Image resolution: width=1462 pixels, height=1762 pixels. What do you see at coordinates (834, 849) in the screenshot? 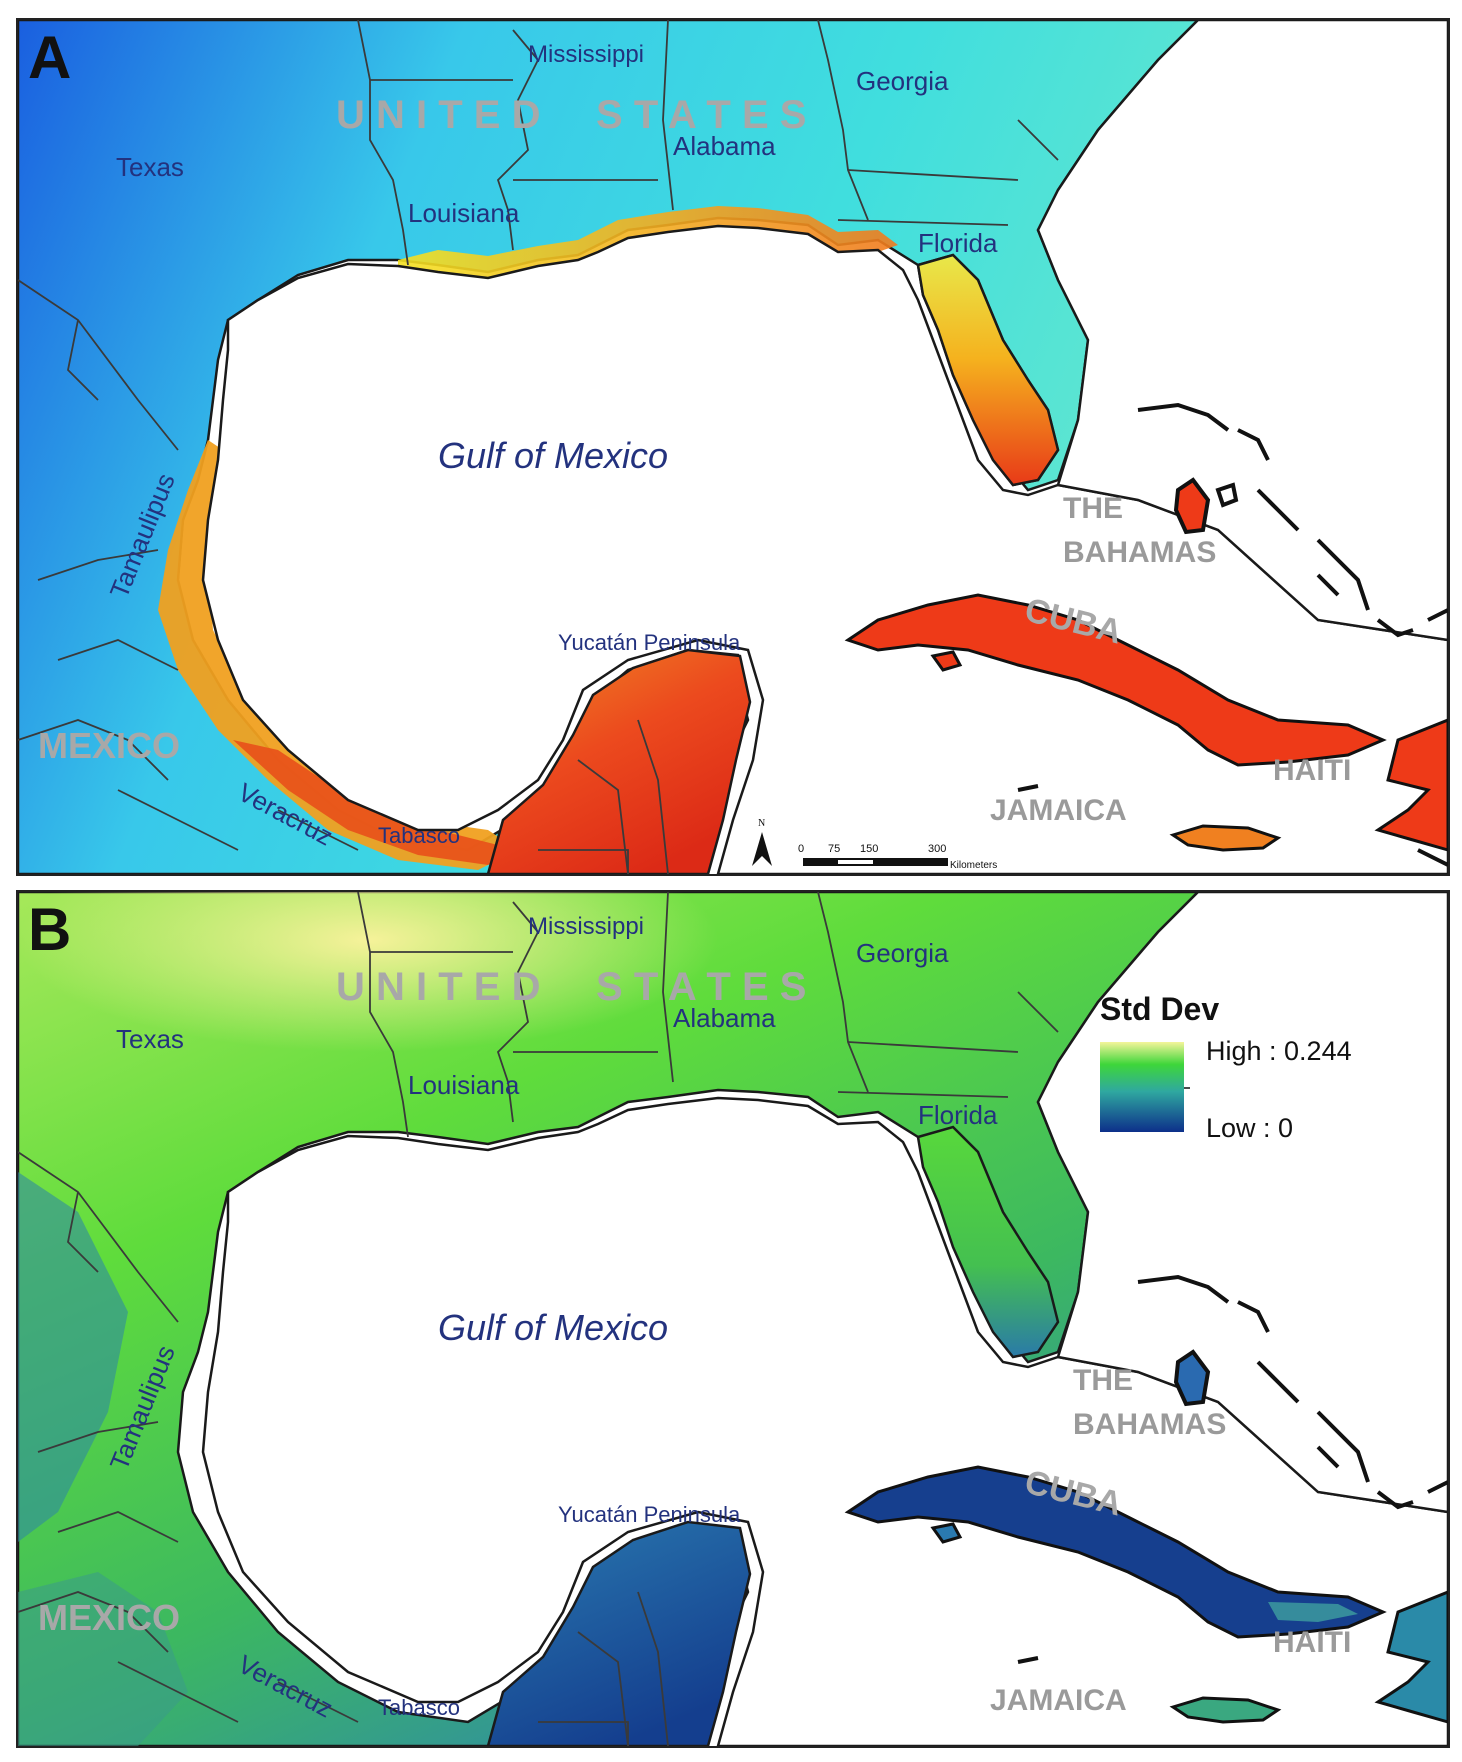
I see `scale-tick-75: 75` at bounding box center [834, 849].